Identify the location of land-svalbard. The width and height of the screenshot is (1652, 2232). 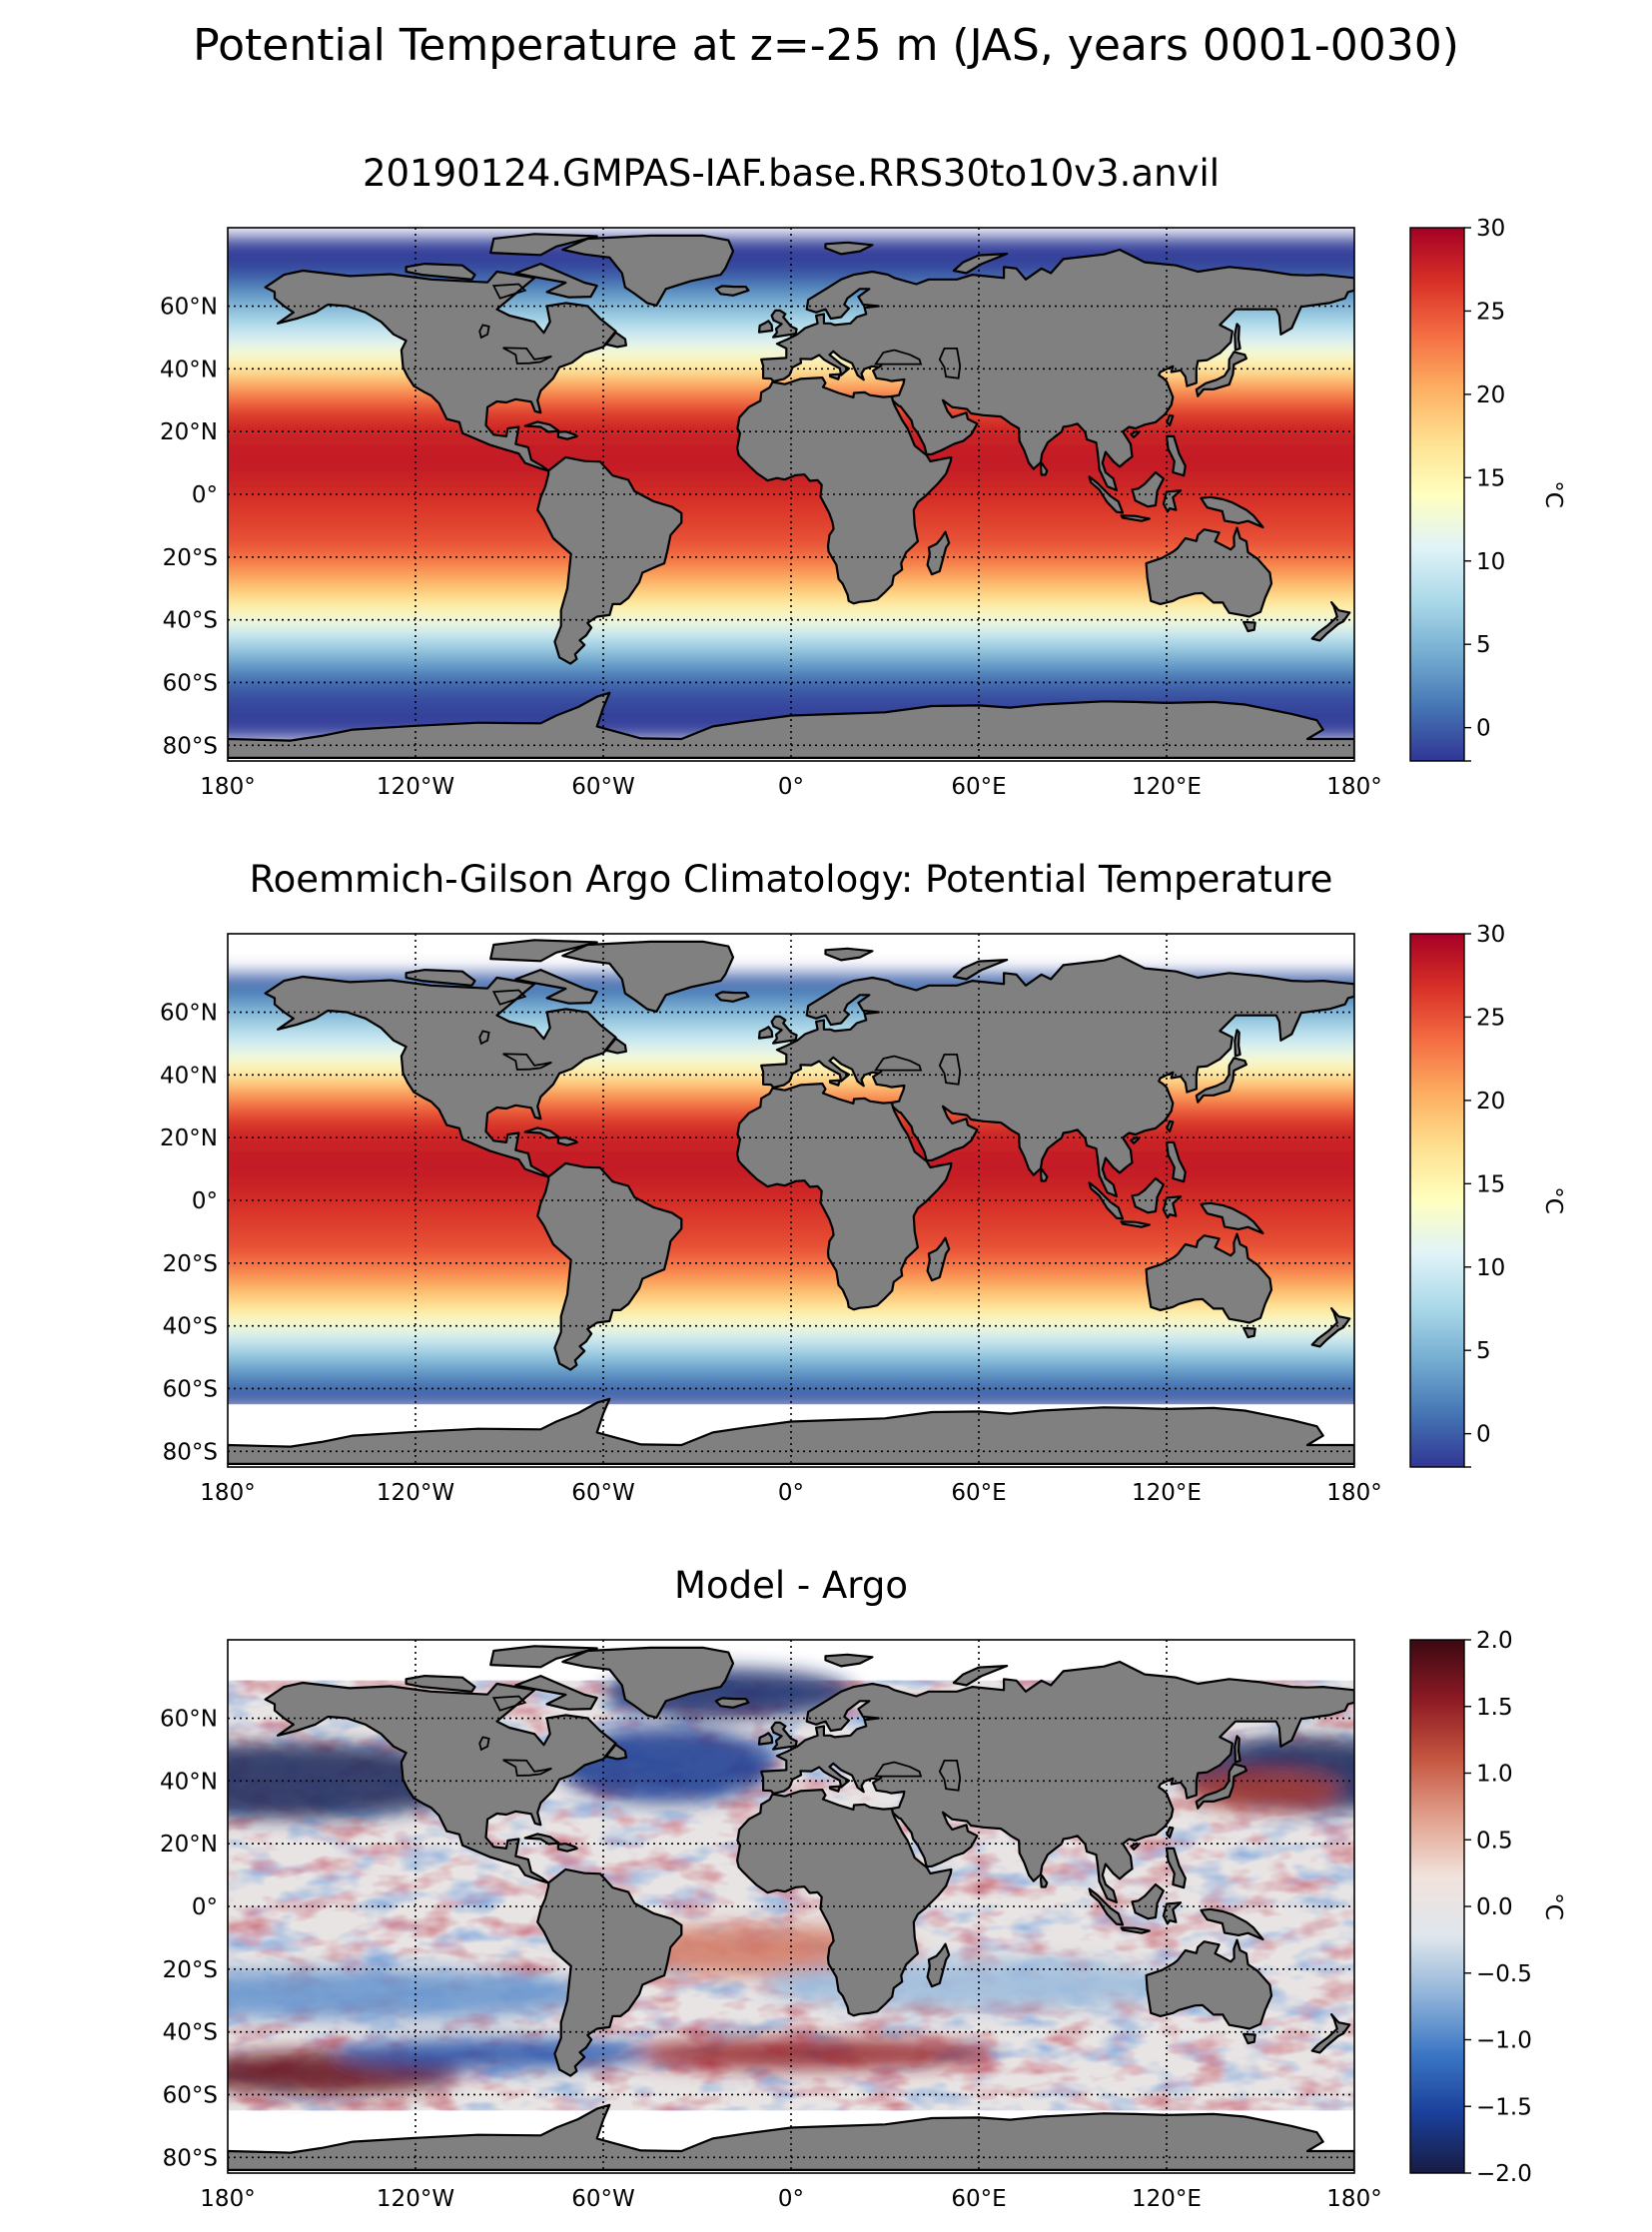
(849, 1660).